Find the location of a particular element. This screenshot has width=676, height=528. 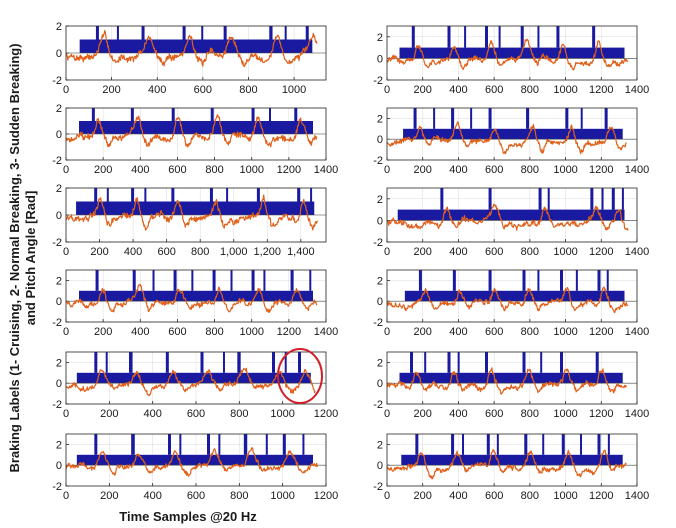

subplot-1-1: 20-20 200 400 600 800 1000 is located at coordinates (189, 58).